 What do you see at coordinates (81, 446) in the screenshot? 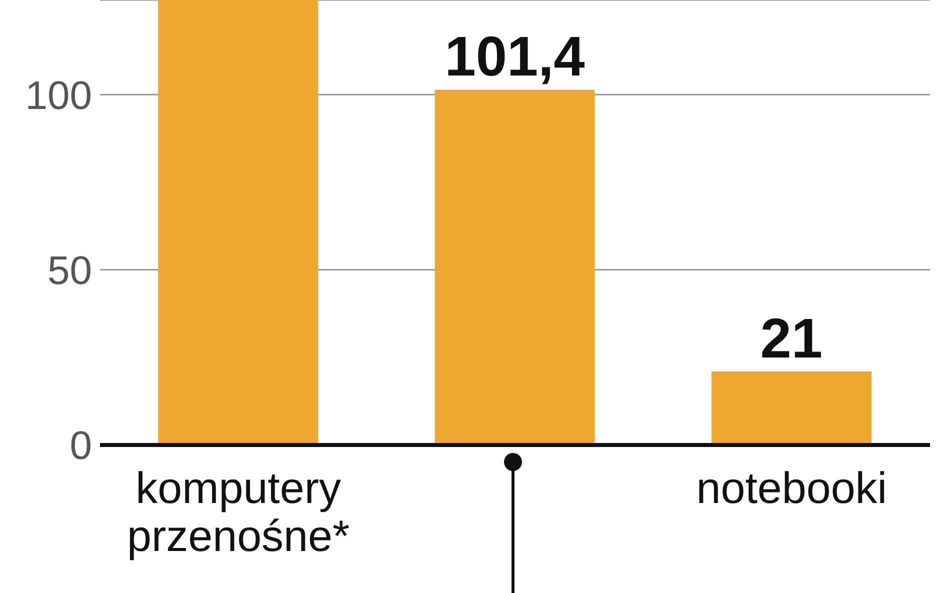
I see `y-tick-label: 0` at bounding box center [81, 446].